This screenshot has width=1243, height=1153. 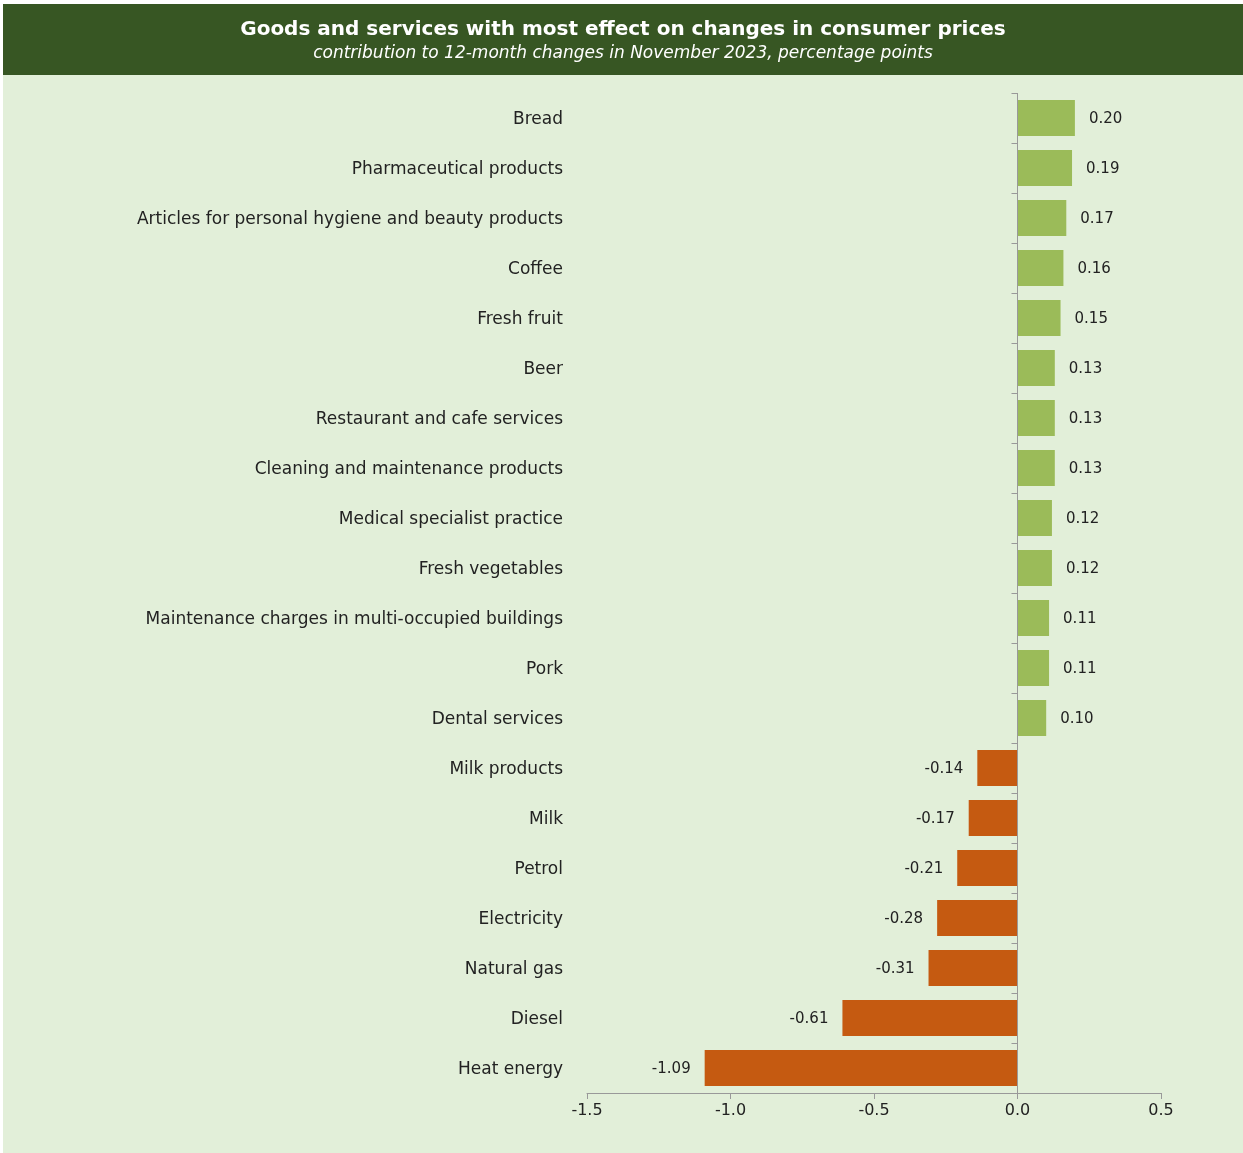 I want to click on y-tick-label: Beer, so click(x=543, y=368).